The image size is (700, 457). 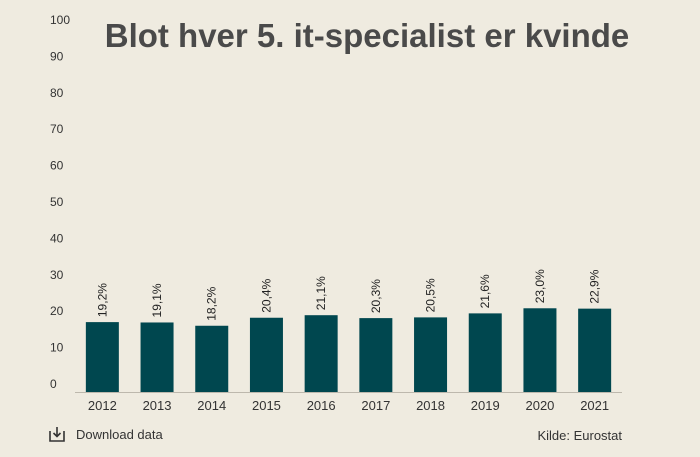 What do you see at coordinates (321, 293) in the screenshot?
I see `bar-data-label: 21,1%` at bounding box center [321, 293].